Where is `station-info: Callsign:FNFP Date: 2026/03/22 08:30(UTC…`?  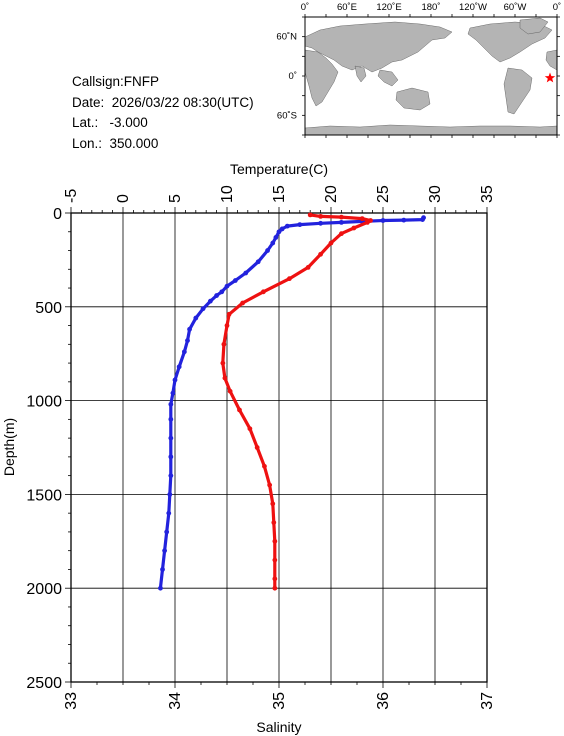
station-info: Callsign:FNFP Date: 2026/03/22 08:30(UTC… is located at coordinates (163, 113).